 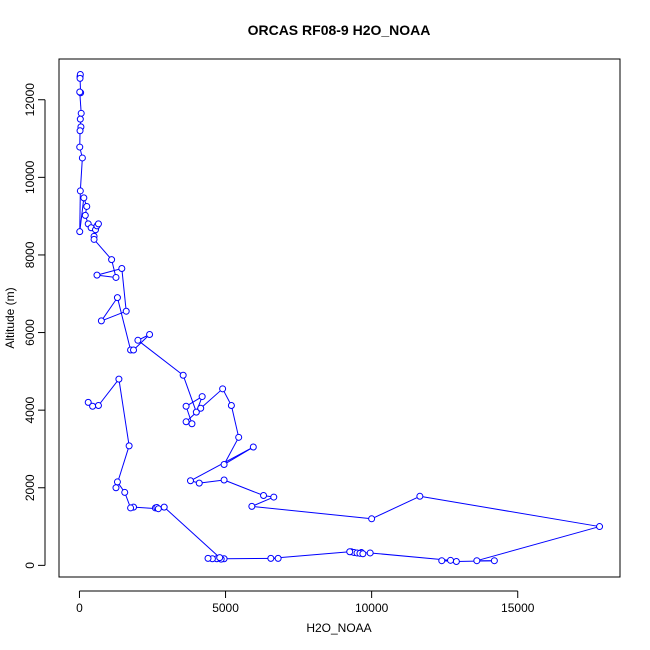 What do you see at coordinates (225, 608) in the screenshot?
I see `x-tick-label: 5000` at bounding box center [225, 608].